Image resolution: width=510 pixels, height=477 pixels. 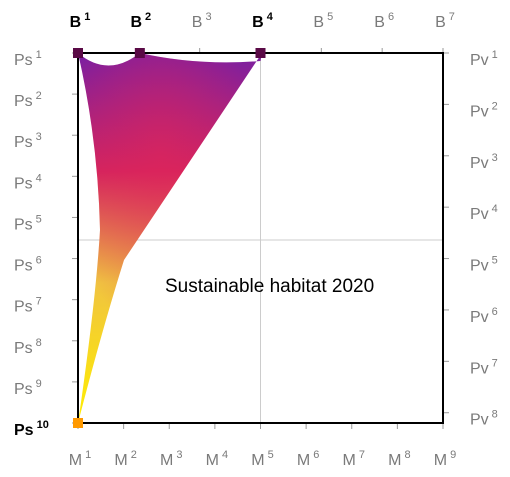 I want to click on marker-b1-ps1, so click(x=78, y=53).